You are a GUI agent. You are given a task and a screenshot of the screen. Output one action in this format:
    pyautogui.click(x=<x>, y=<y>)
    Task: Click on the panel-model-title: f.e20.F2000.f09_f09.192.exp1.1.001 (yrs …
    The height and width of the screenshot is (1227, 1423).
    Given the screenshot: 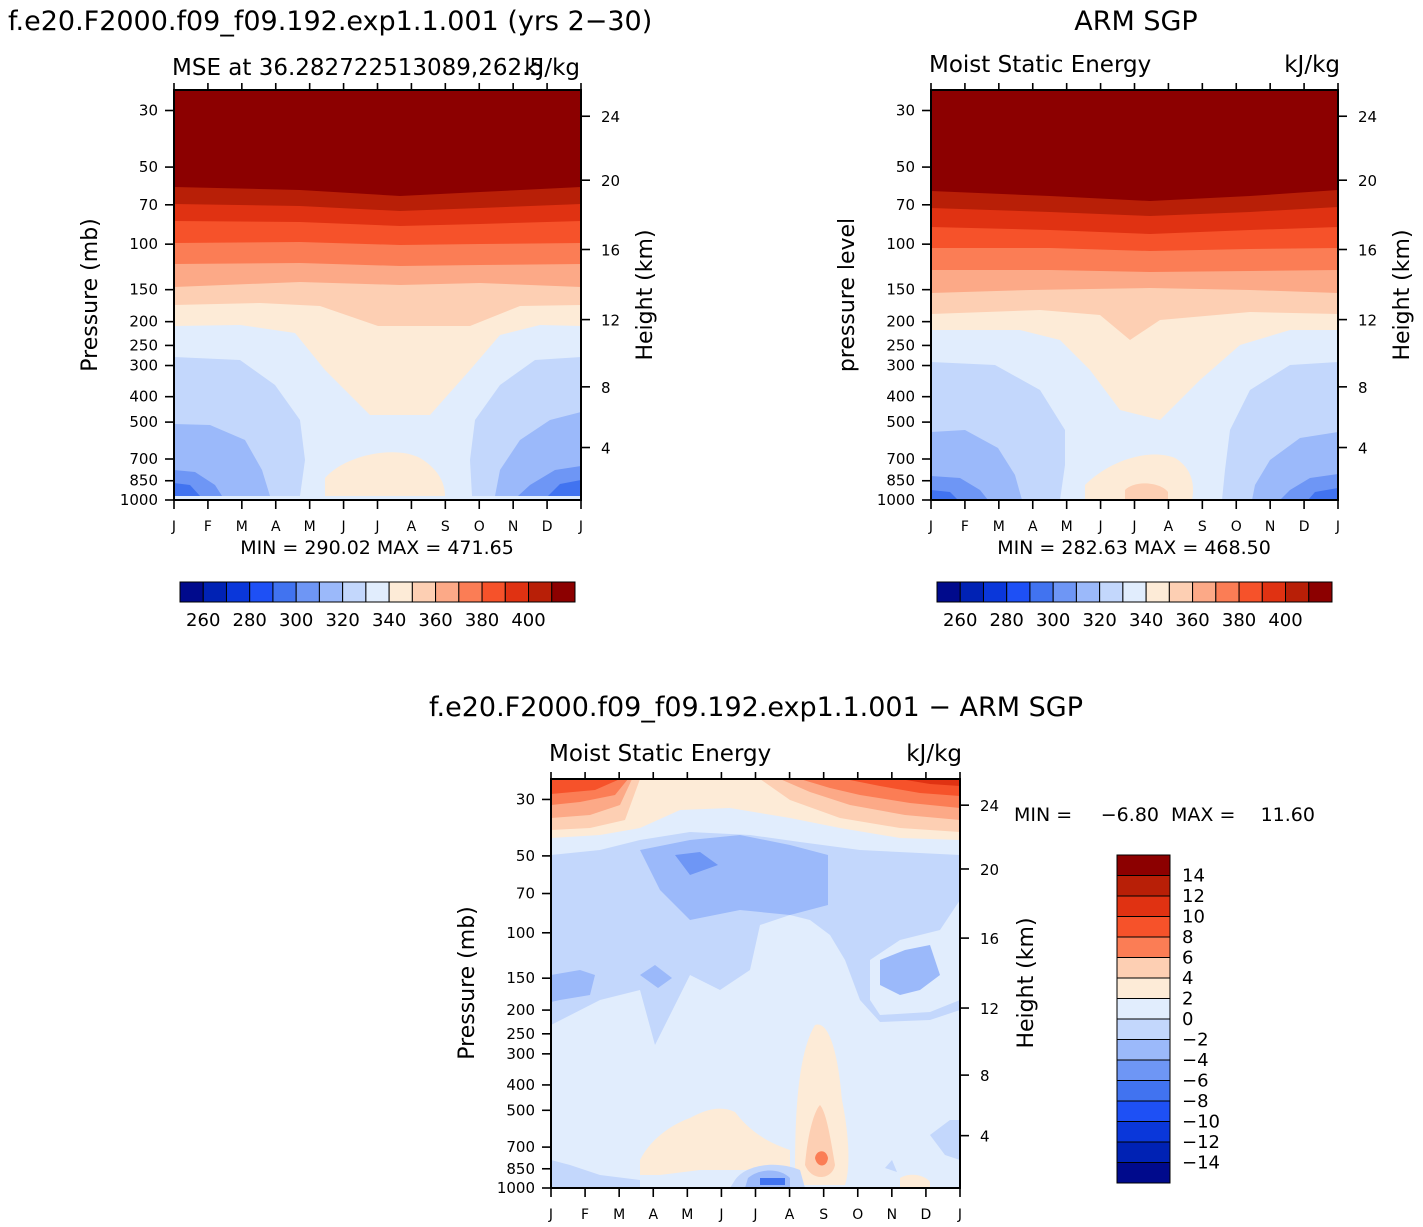 What is the action you would take?
    pyautogui.click(x=330, y=21)
    